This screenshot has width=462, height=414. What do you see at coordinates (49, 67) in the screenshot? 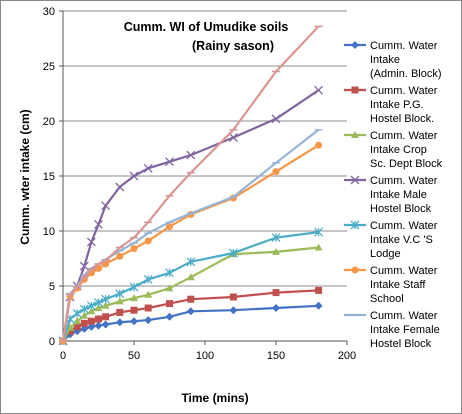
I see `y-tick-label: 25` at bounding box center [49, 67].